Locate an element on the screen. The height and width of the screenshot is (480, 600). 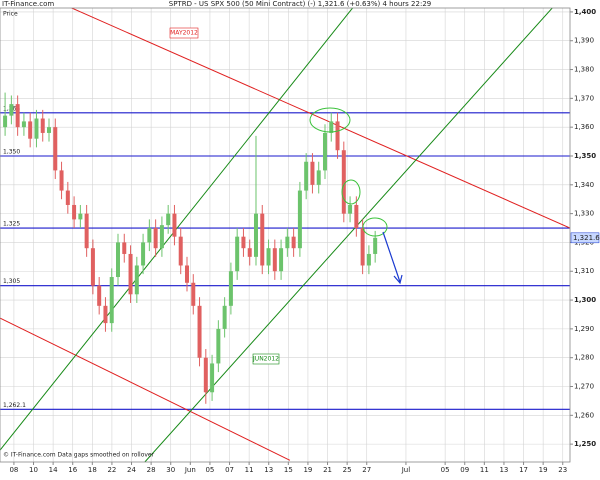
level-label: 1,350 is located at coordinates (11, 151).